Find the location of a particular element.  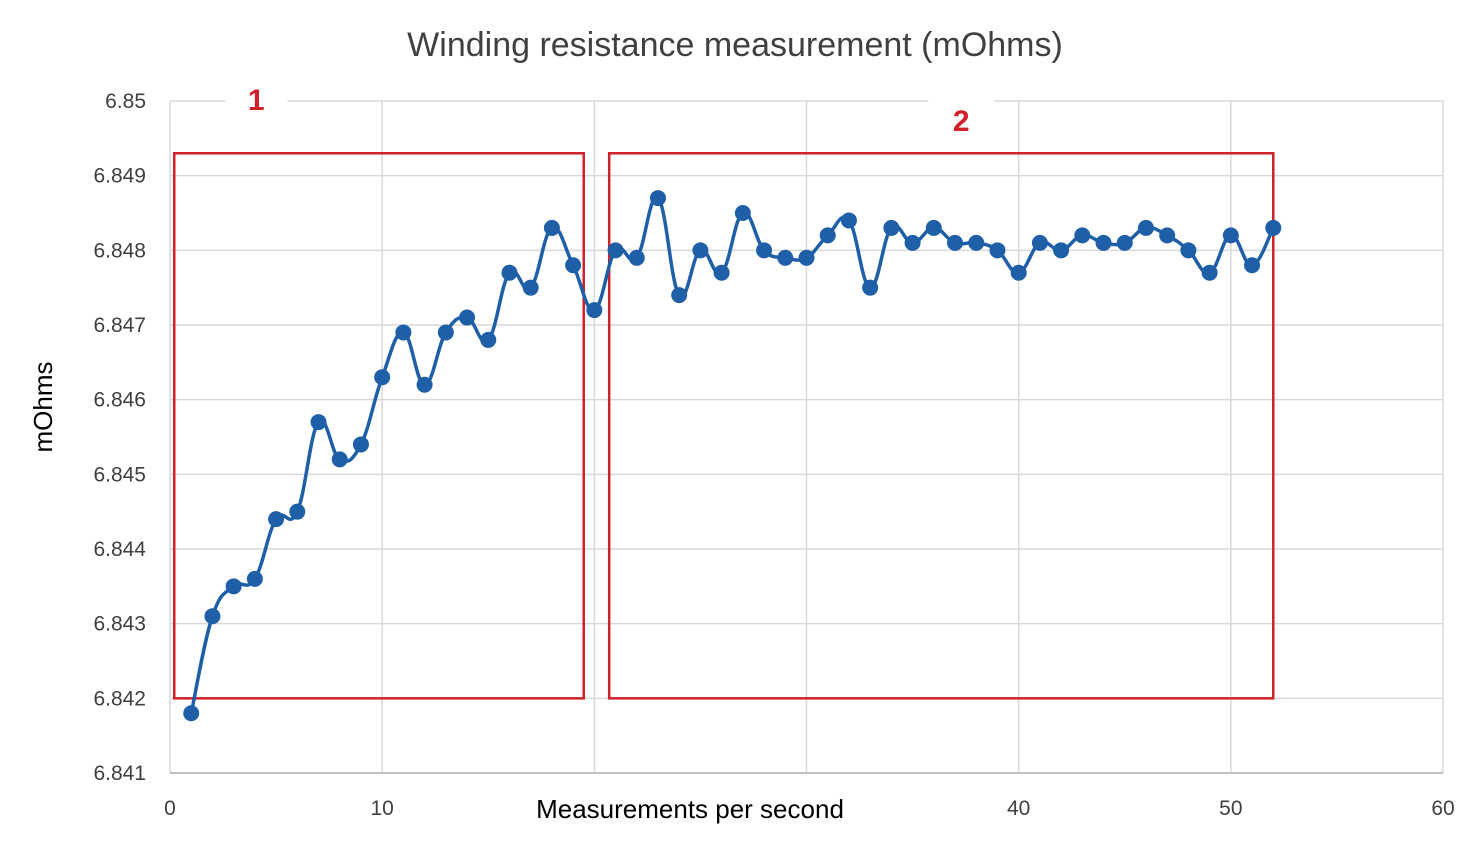

x-tick-label: 60 is located at coordinates (1442, 808).